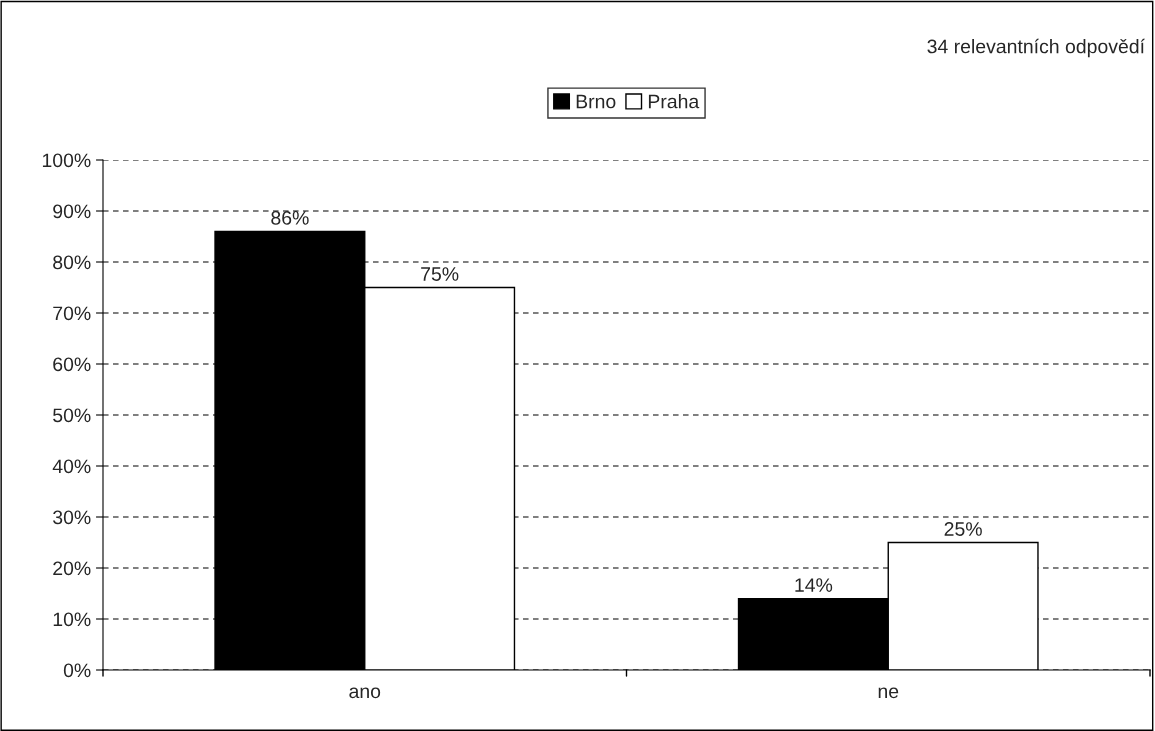 The image size is (1155, 731). Describe the element at coordinates (72, 364) in the screenshot. I see `y-tick-label: 60%` at that location.